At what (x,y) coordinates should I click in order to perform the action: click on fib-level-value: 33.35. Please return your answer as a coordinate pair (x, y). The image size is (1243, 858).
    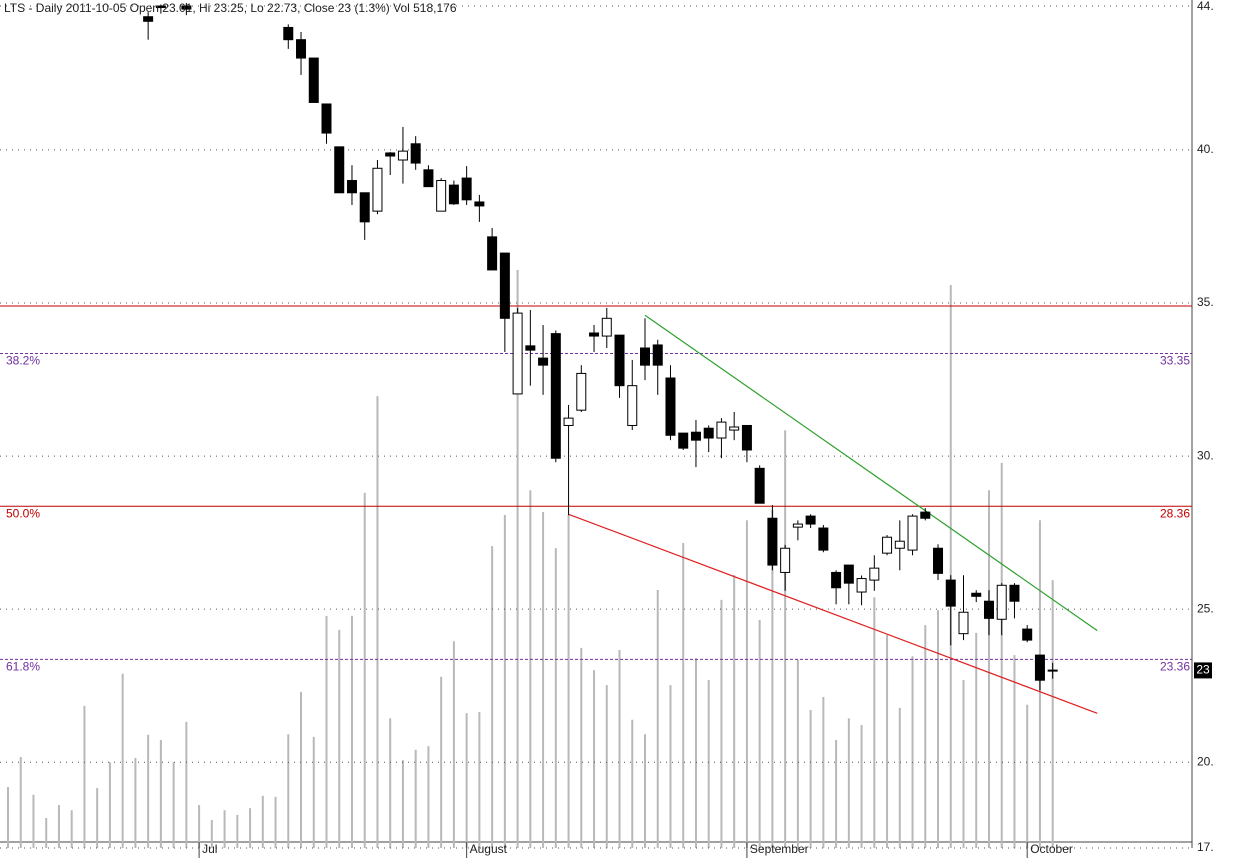
    Looking at the image, I should click on (1175, 361).